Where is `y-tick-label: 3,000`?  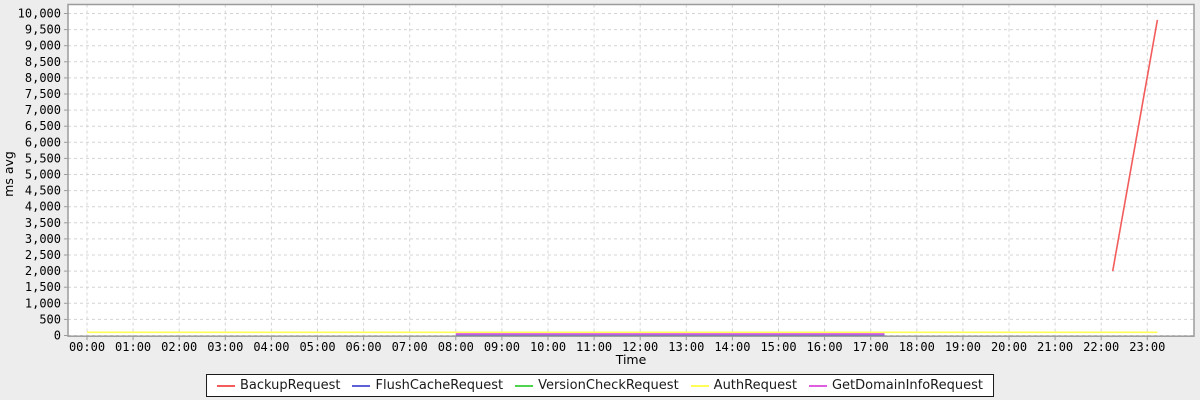 y-tick-label: 3,000 is located at coordinates (43, 239).